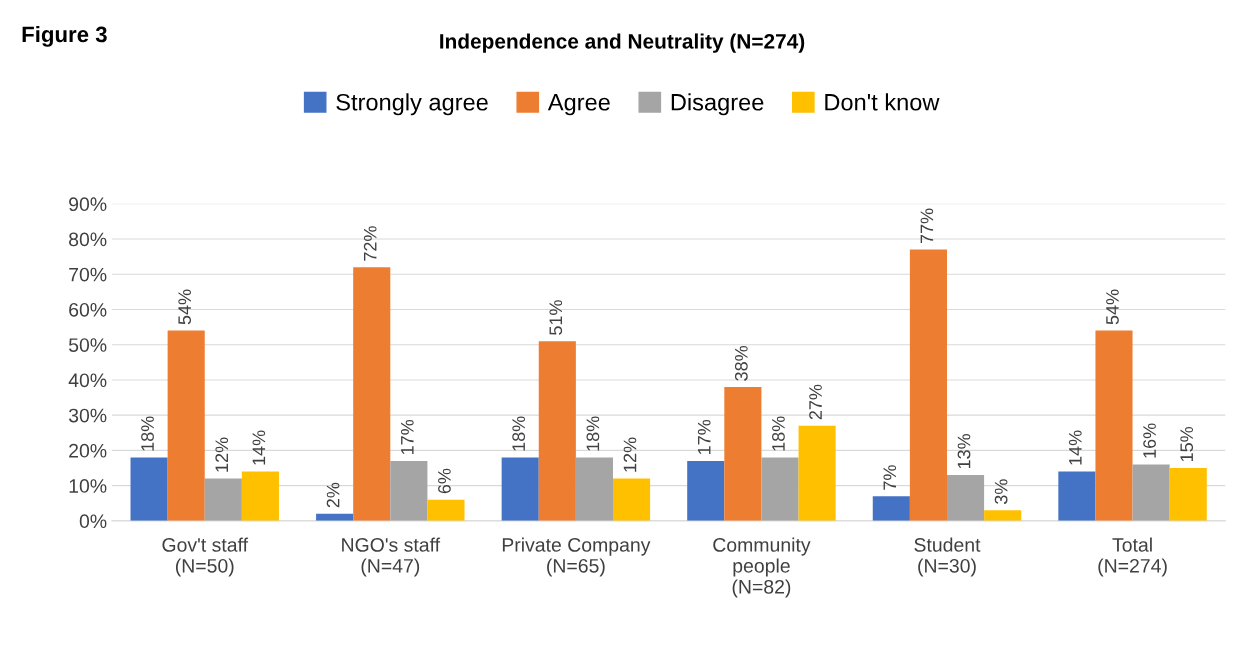 The height and width of the screenshot is (647, 1244). What do you see at coordinates (762, 567) in the screenshot?
I see `x-tick-label: Community people (N=82)` at bounding box center [762, 567].